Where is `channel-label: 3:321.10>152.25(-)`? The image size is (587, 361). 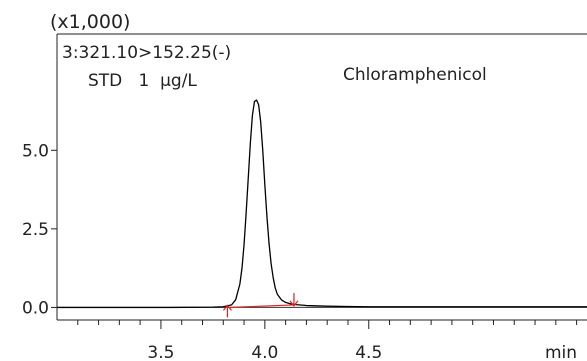
channel-label: 3:321.10>152.25(-) is located at coordinates (146, 53).